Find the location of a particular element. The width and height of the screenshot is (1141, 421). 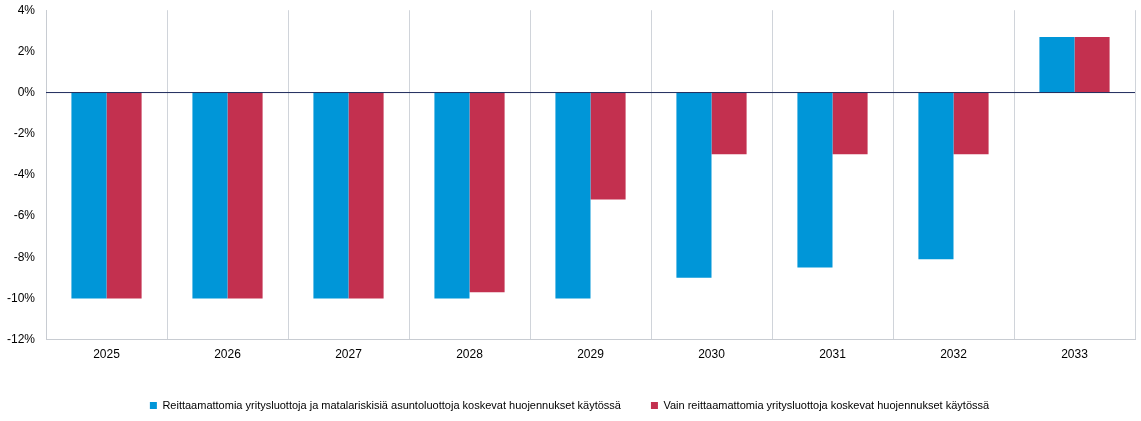

y-tick-label: -2% is located at coordinates (24, 133).